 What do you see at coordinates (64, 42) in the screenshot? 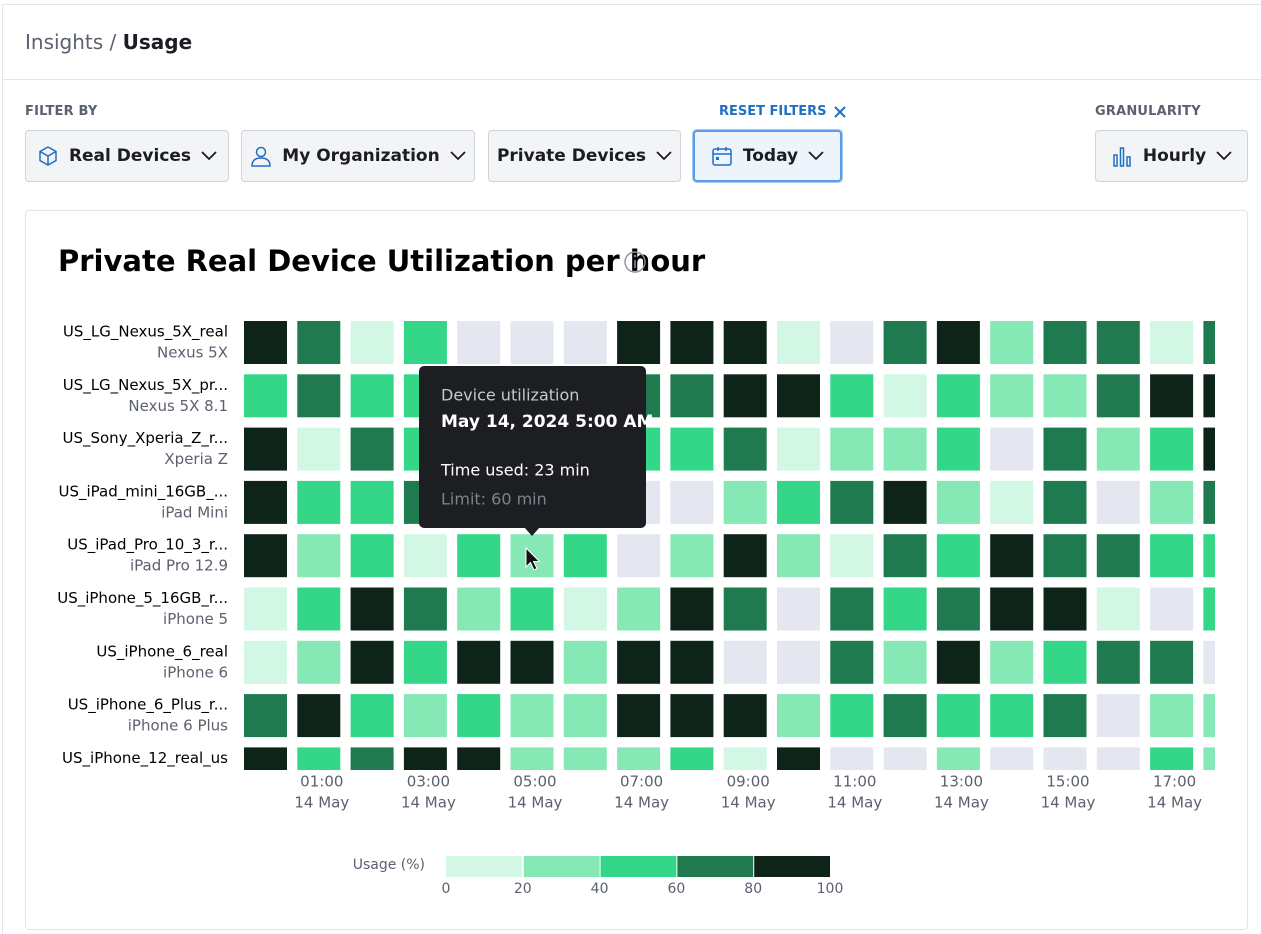
I see `breadcrumb-parent: Insights` at bounding box center [64, 42].